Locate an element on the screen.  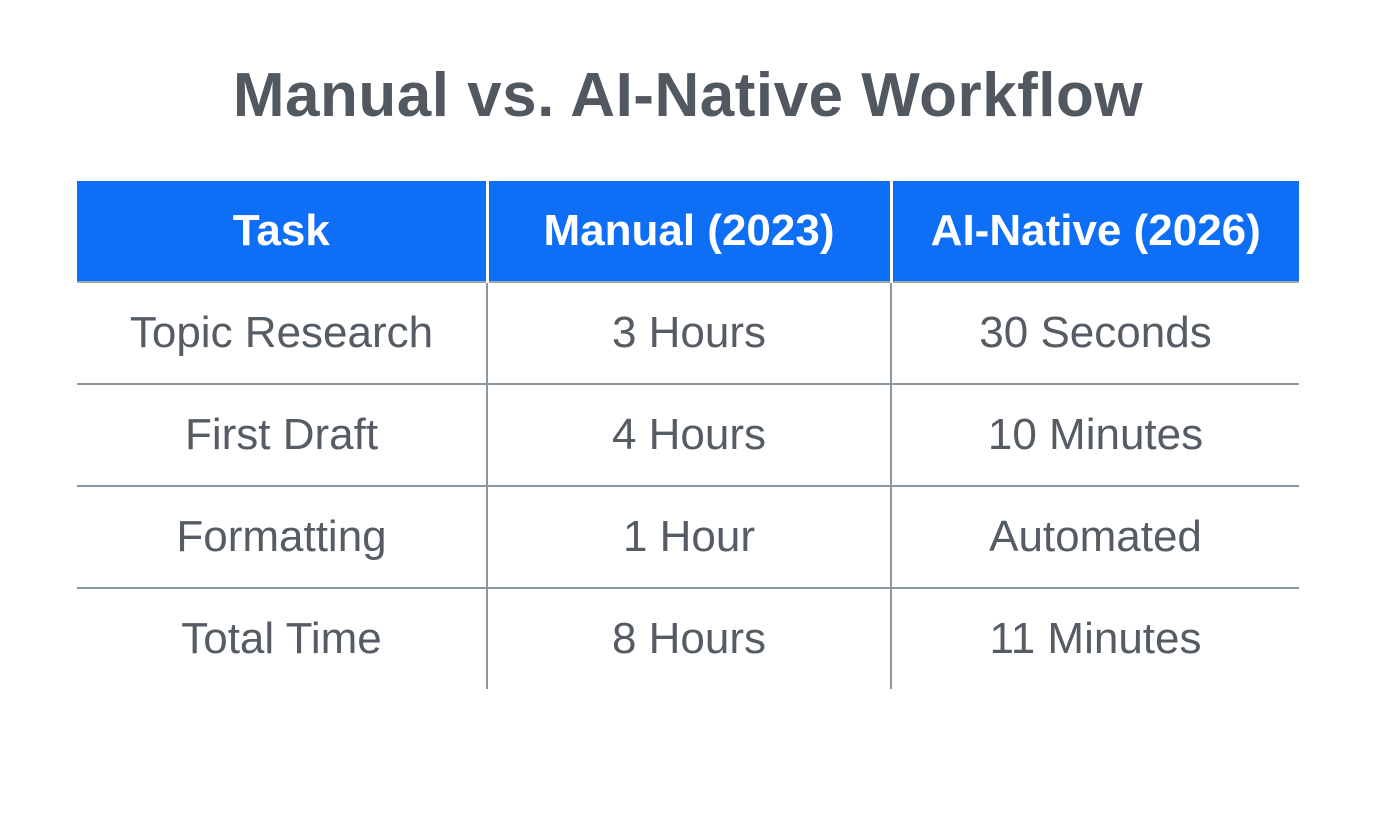
header-cell-task: Task is located at coordinates (283, 232).